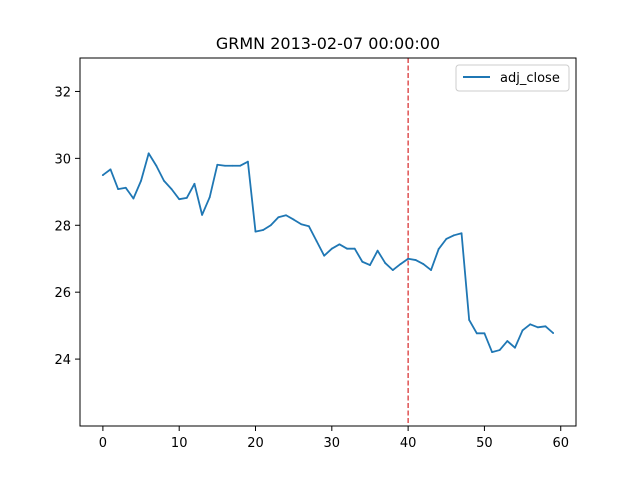 Image resolution: width=640 pixels, height=480 pixels. I want to click on legend-label-adj-close: adj_close, so click(530, 78).